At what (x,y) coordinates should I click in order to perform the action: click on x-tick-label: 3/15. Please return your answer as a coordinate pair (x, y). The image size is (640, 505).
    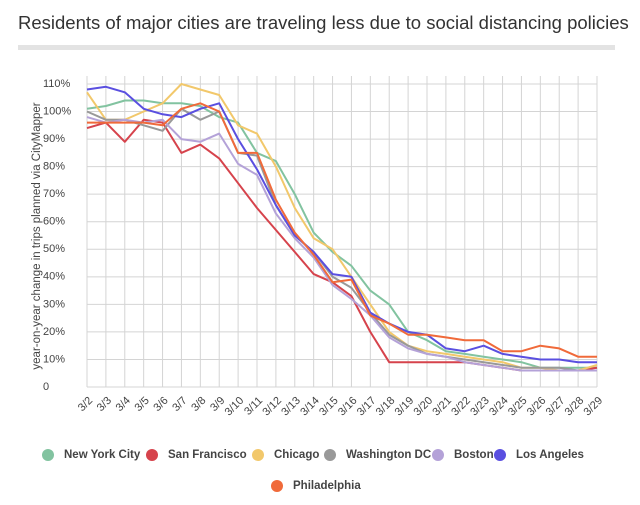
    Looking at the image, I should click on (329, 407).